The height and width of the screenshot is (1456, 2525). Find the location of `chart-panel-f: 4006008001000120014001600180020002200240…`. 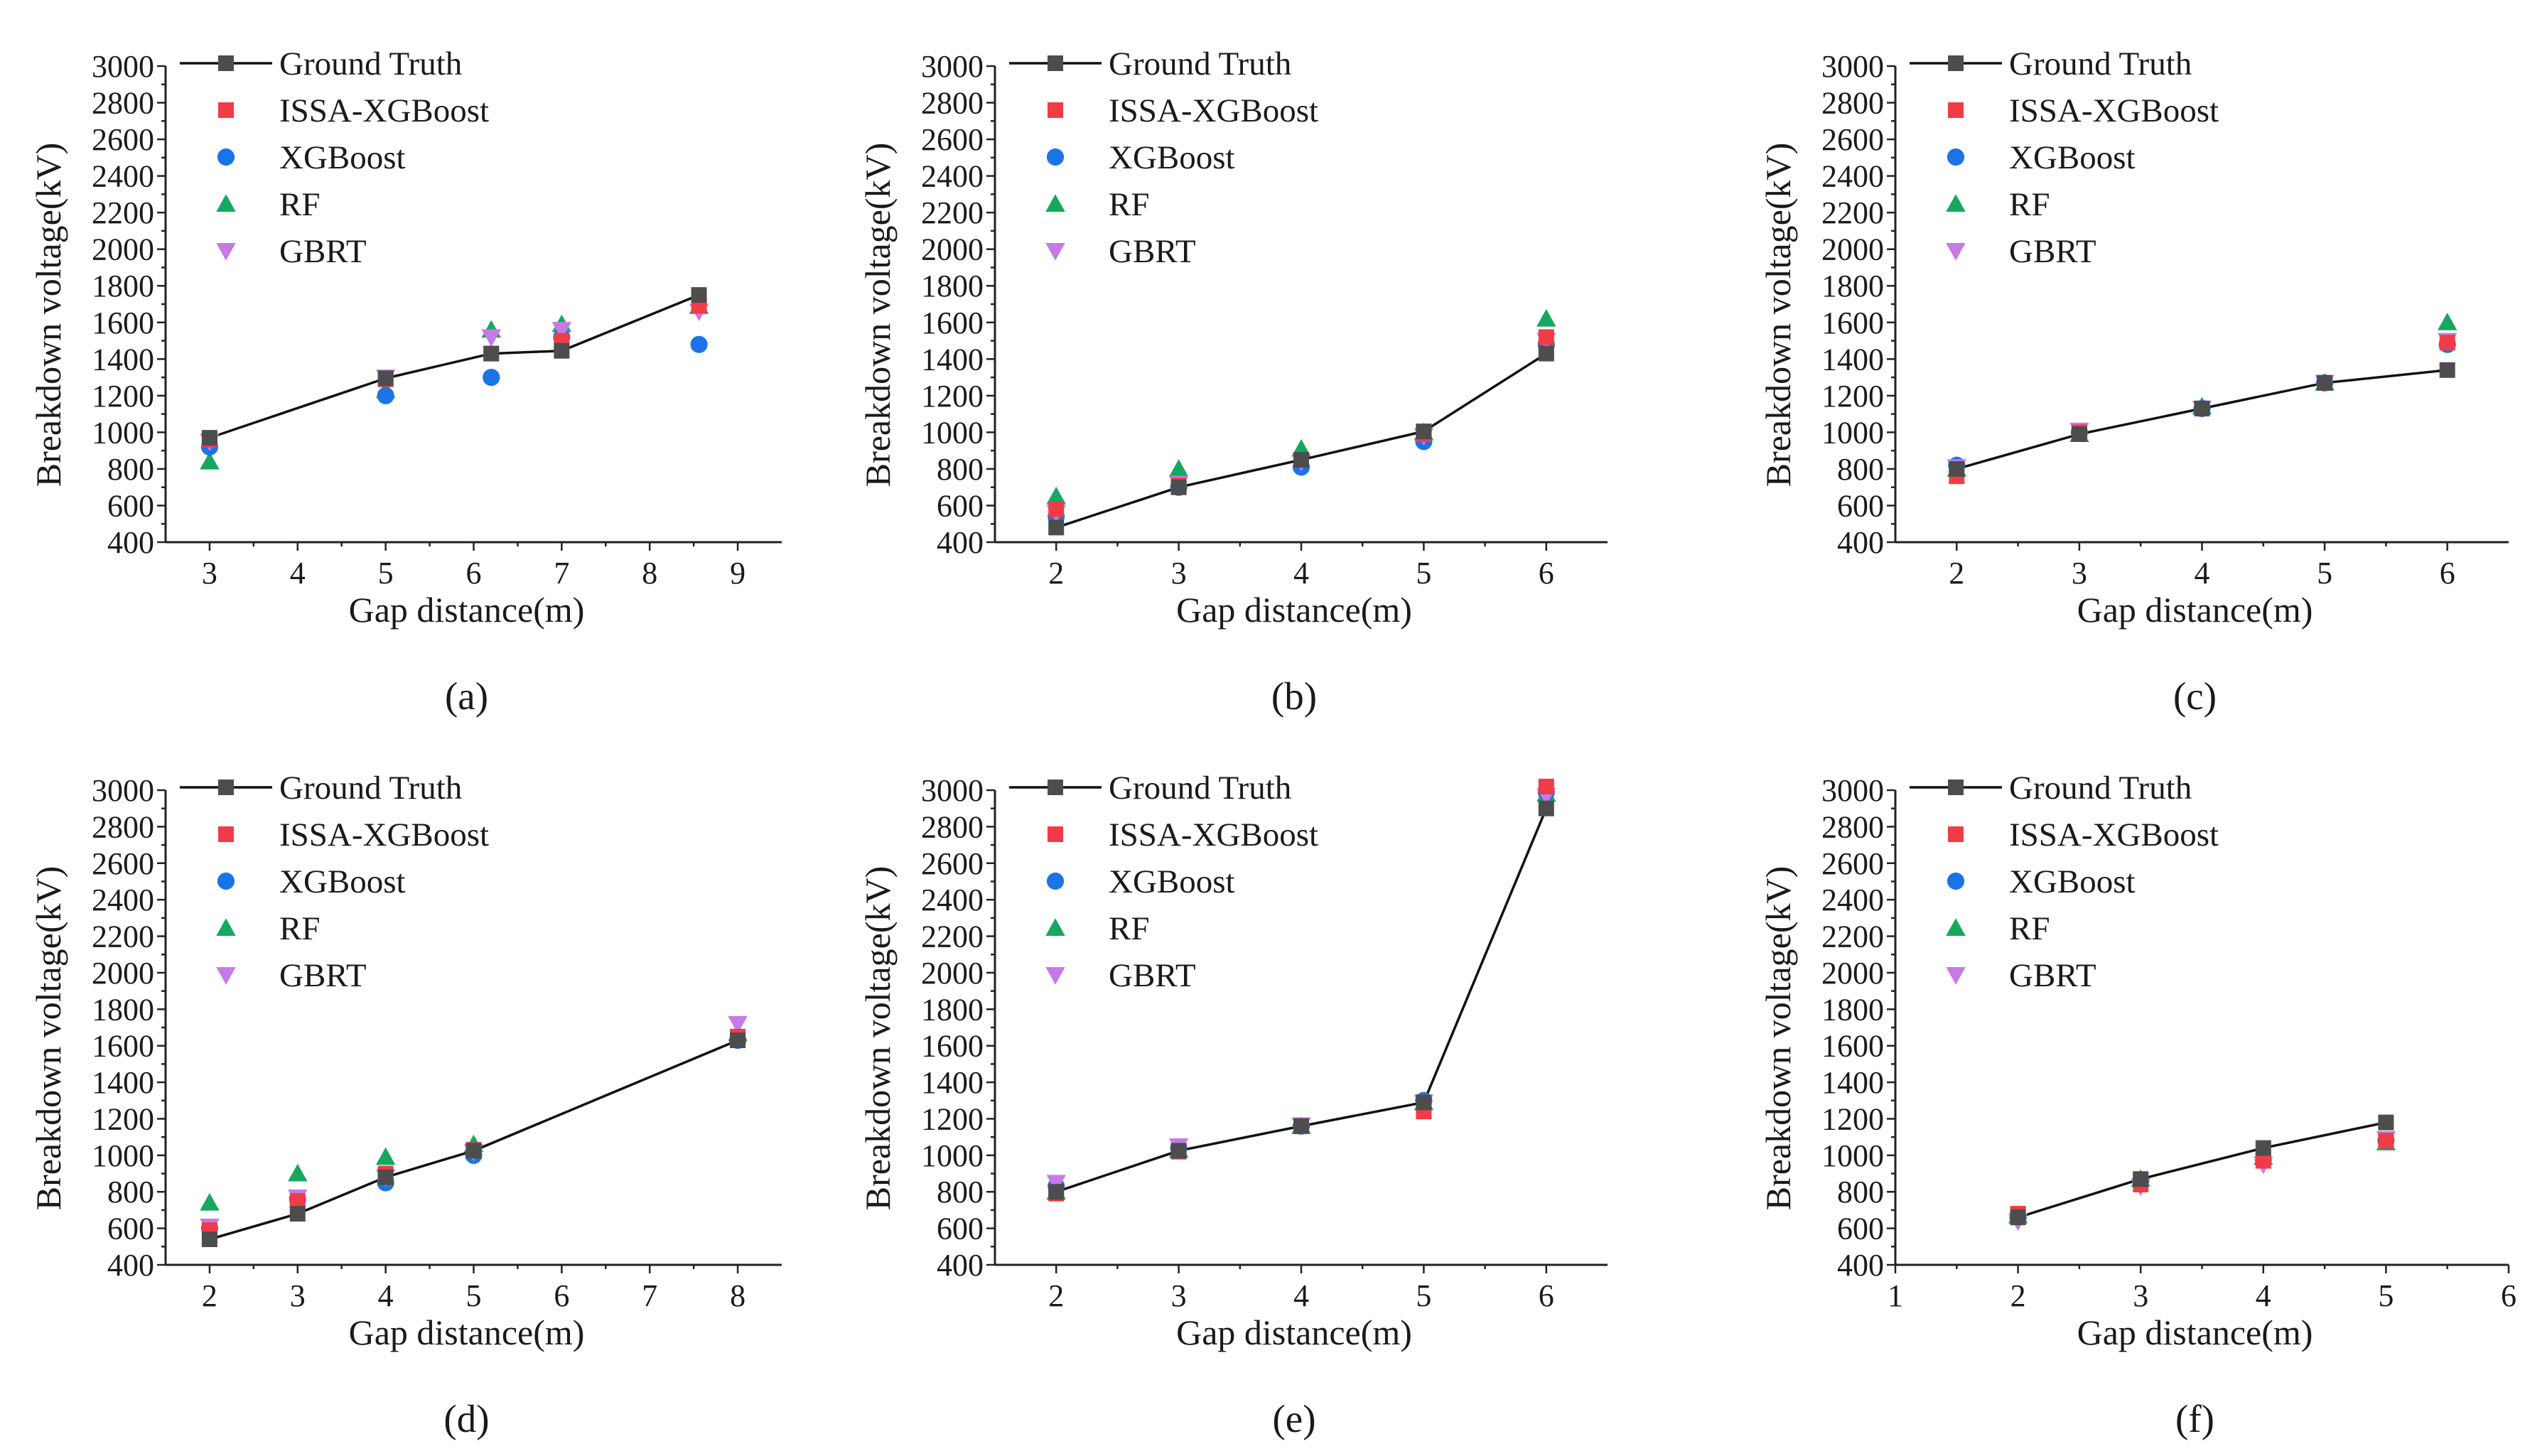

chart-panel-f: 4006008001000120014001600180020002200240… is located at coordinates (2137, 1105).